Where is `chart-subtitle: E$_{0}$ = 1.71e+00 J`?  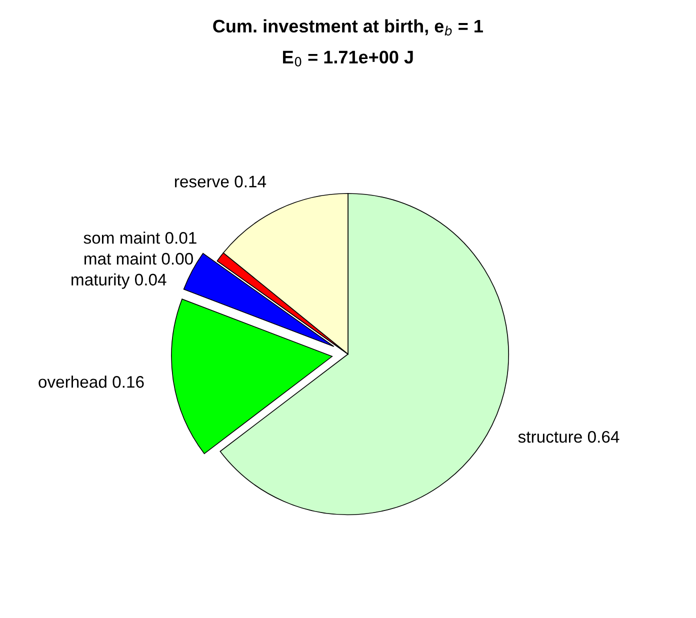 chart-subtitle: E$_{0}$ = 1.71e+00 J is located at coordinates (348, 58).